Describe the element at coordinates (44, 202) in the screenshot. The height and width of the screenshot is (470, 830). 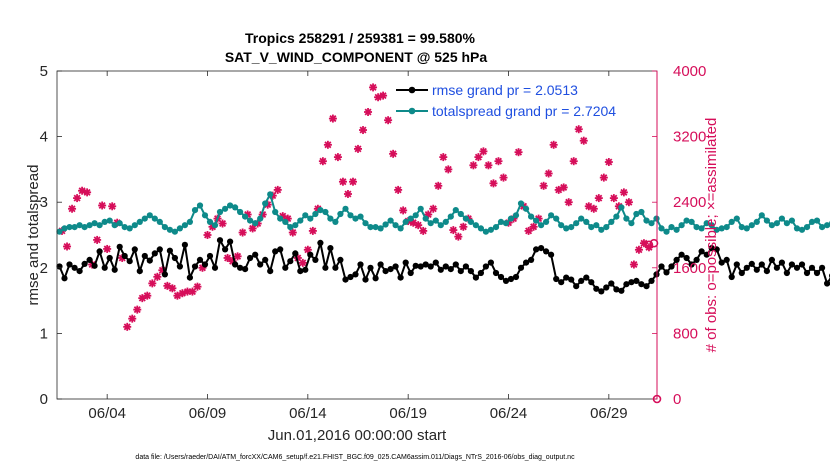
I see `y-tick-label: 3` at that location.